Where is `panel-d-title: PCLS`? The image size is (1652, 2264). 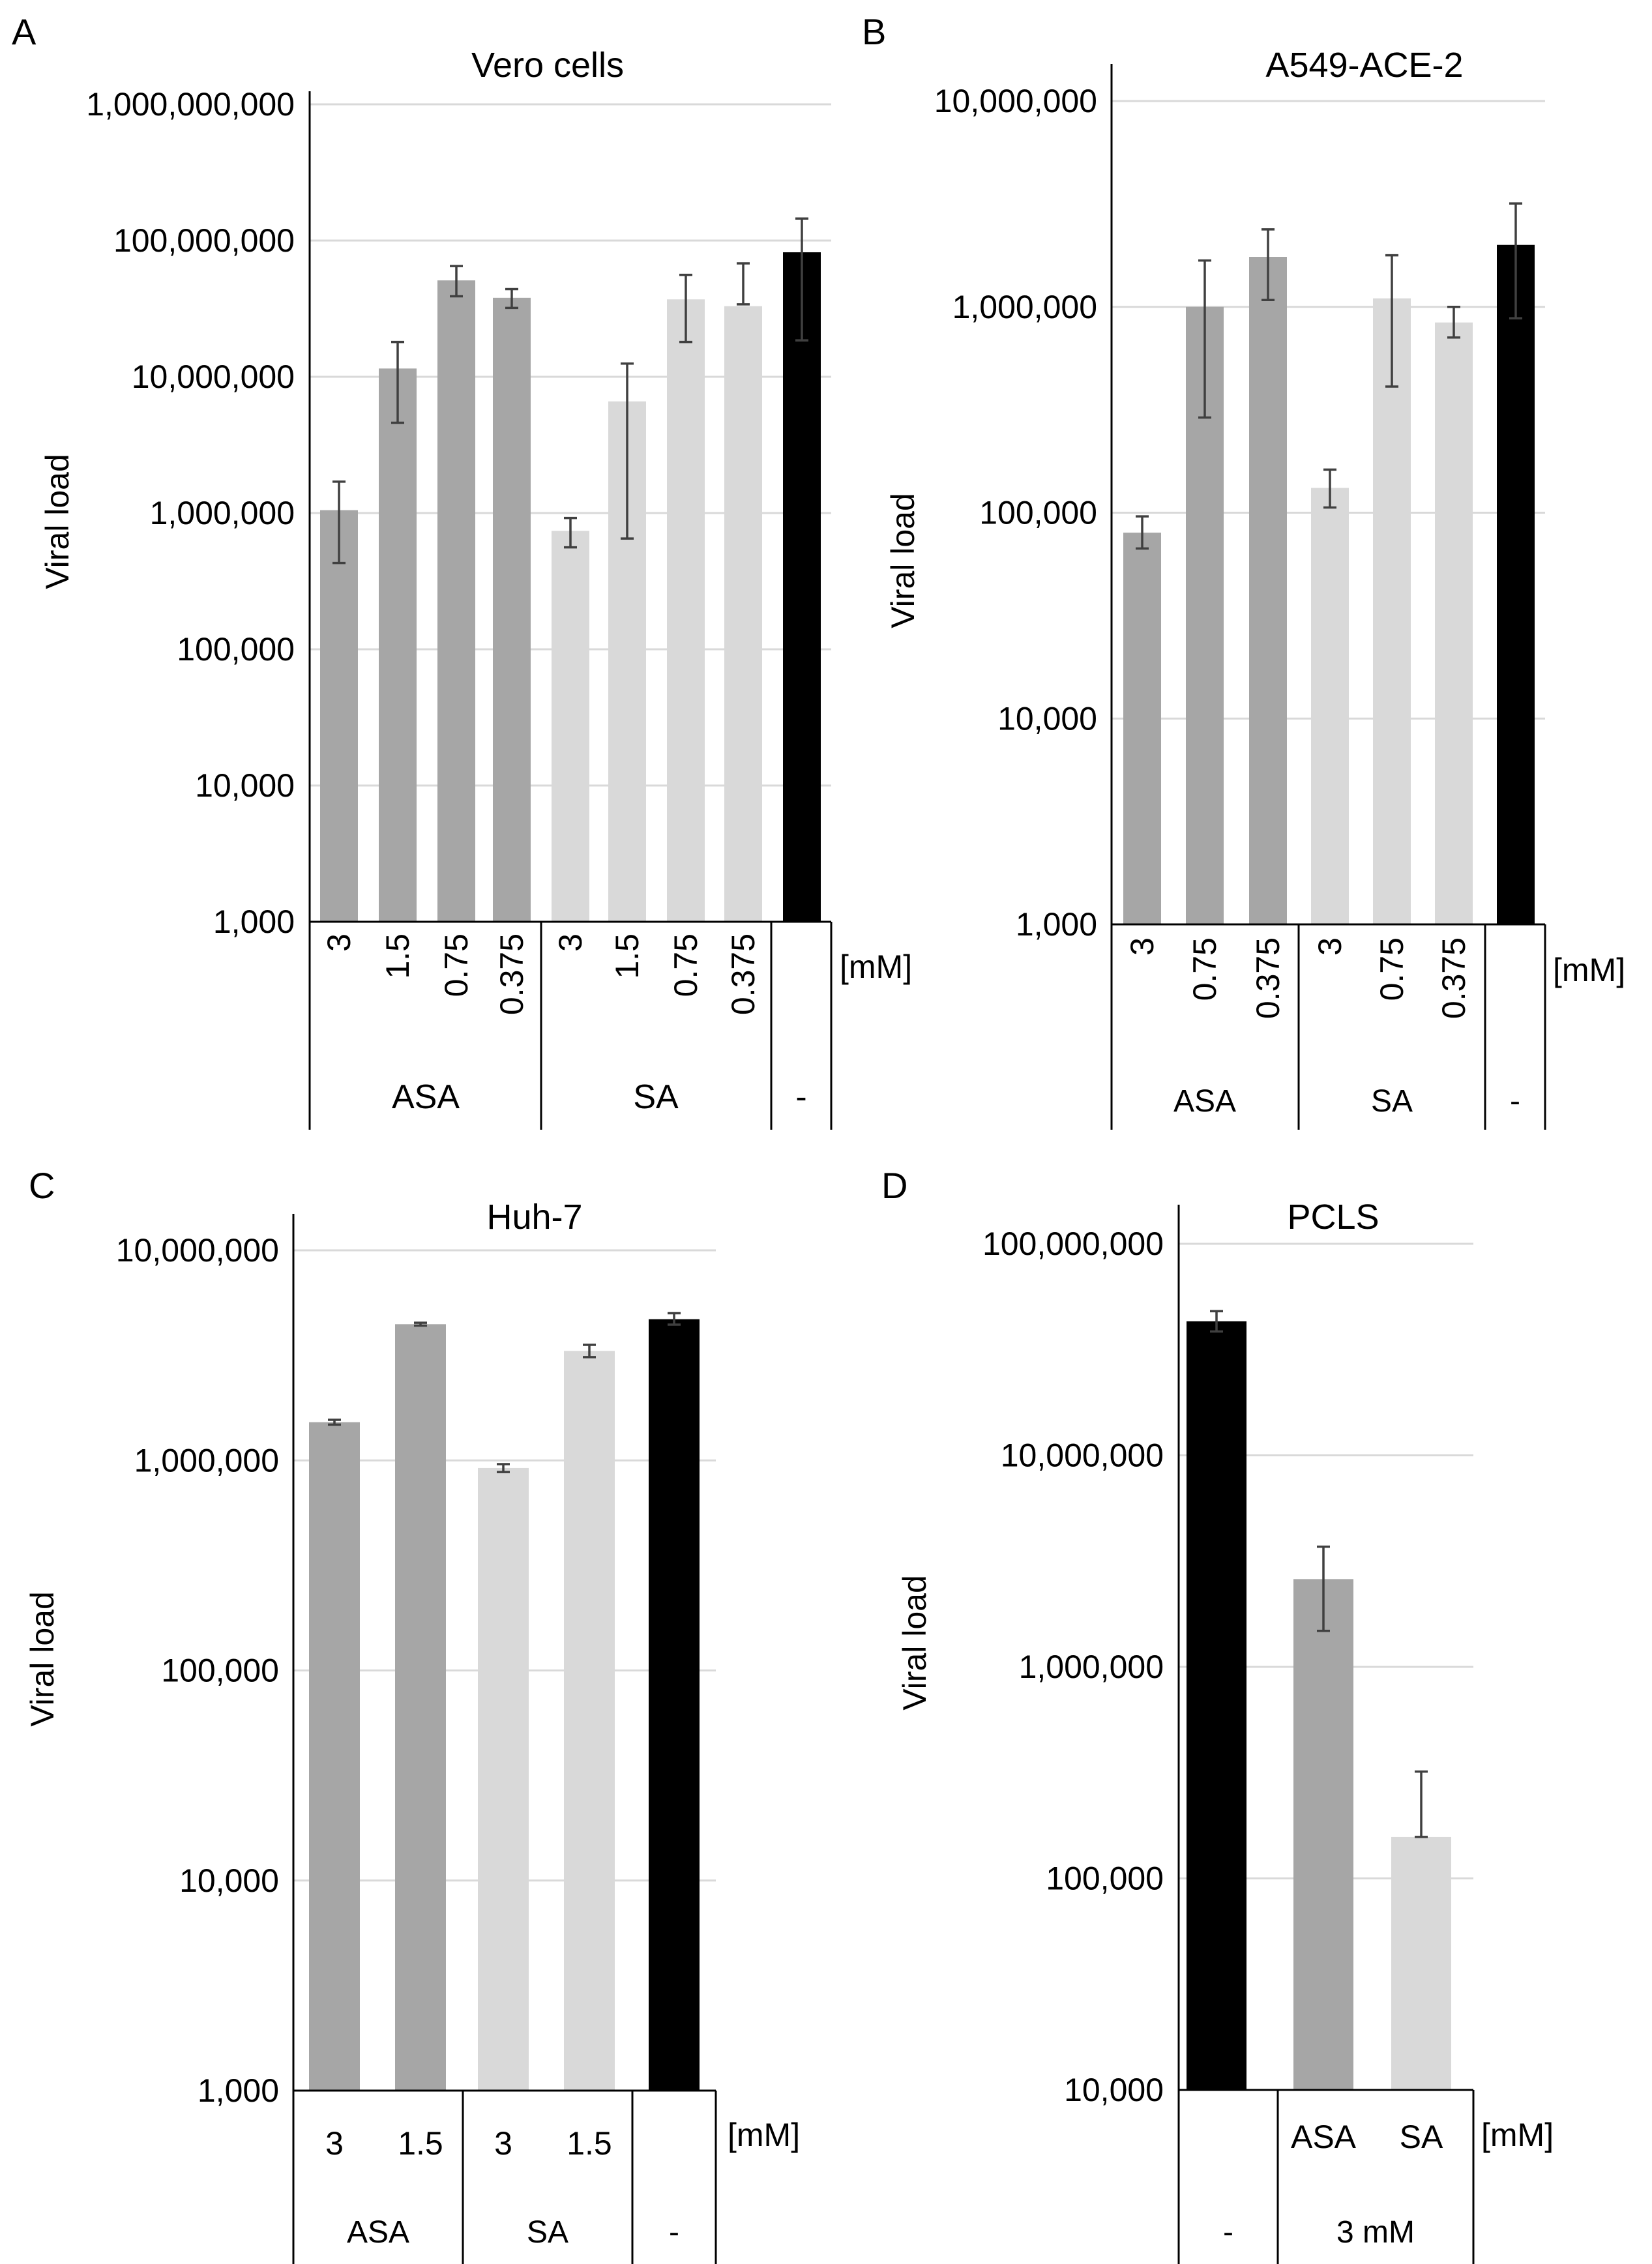
panel-d-title: PCLS is located at coordinates (1333, 1217).